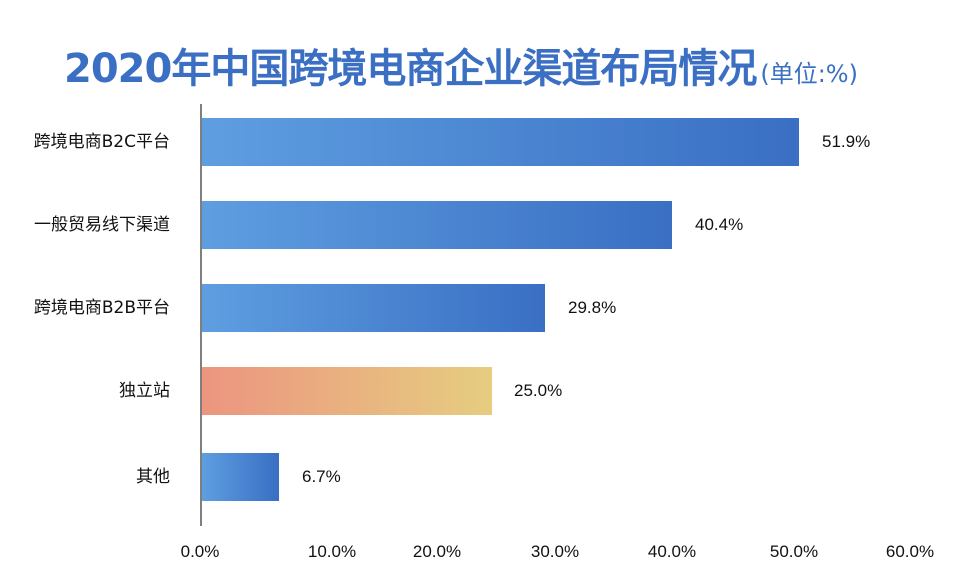 This screenshot has width=976, height=578. Describe the element at coordinates (794, 551) in the screenshot. I see `x-tick-label: 50.0%` at that location.